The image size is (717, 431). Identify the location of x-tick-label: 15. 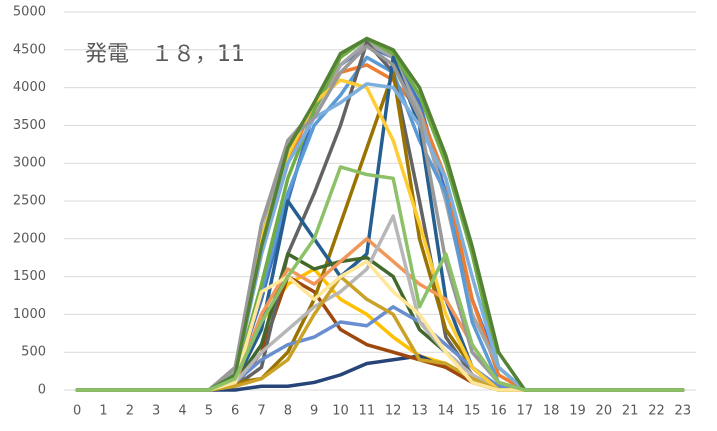
(472, 411).